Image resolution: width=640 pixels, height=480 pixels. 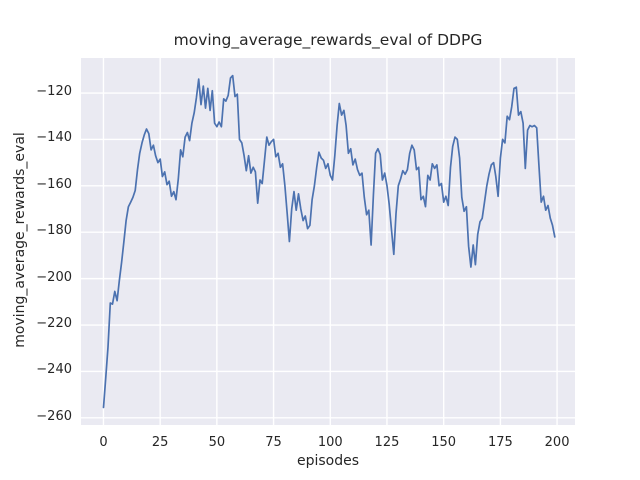 What do you see at coordinates (54, 231) in the screenshot?
I see `y-tick-label: −180` at bounding box center [54, 231].